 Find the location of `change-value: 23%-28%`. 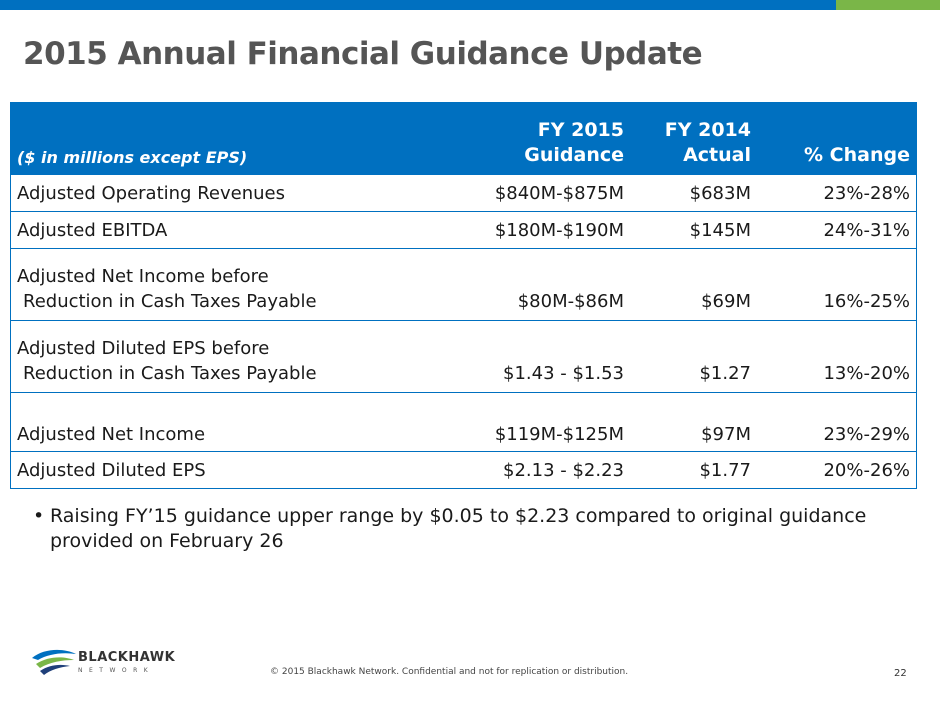

change-value: 23%-28% is located at coordinates (837, 193).